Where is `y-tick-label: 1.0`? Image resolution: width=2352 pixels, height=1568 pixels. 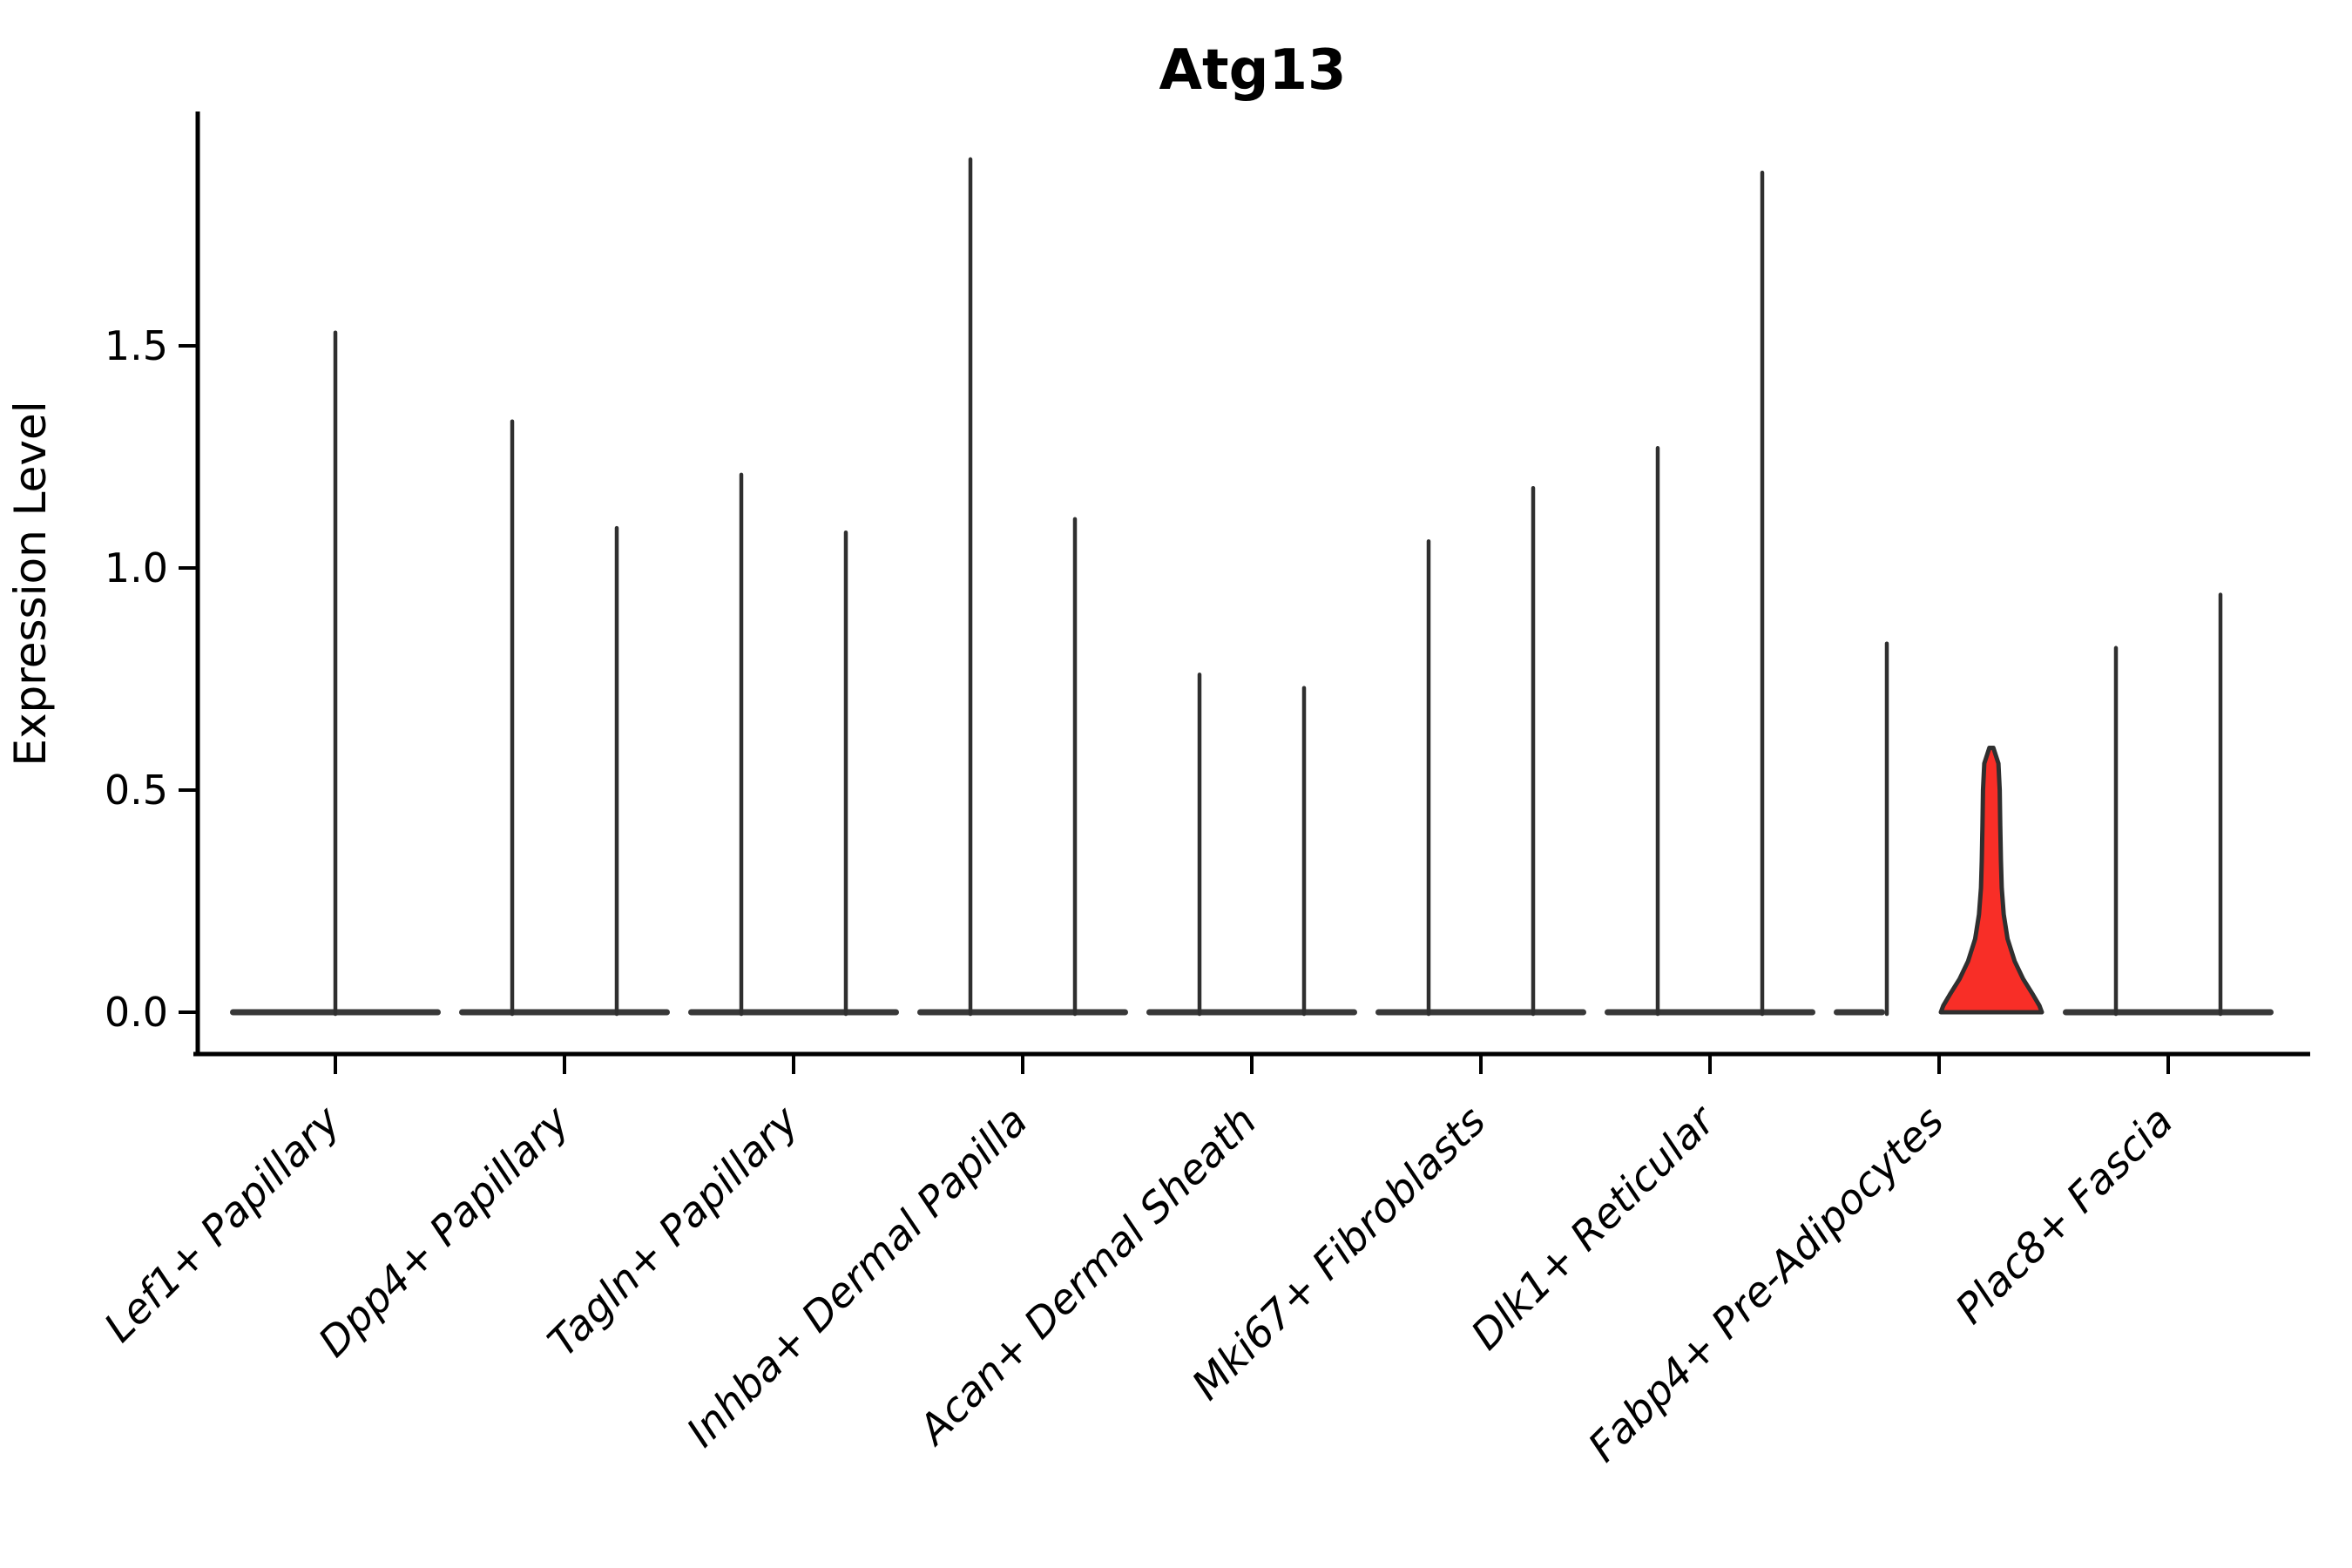 y-tick-label: 1.0 is located at coordinates (136, 567).